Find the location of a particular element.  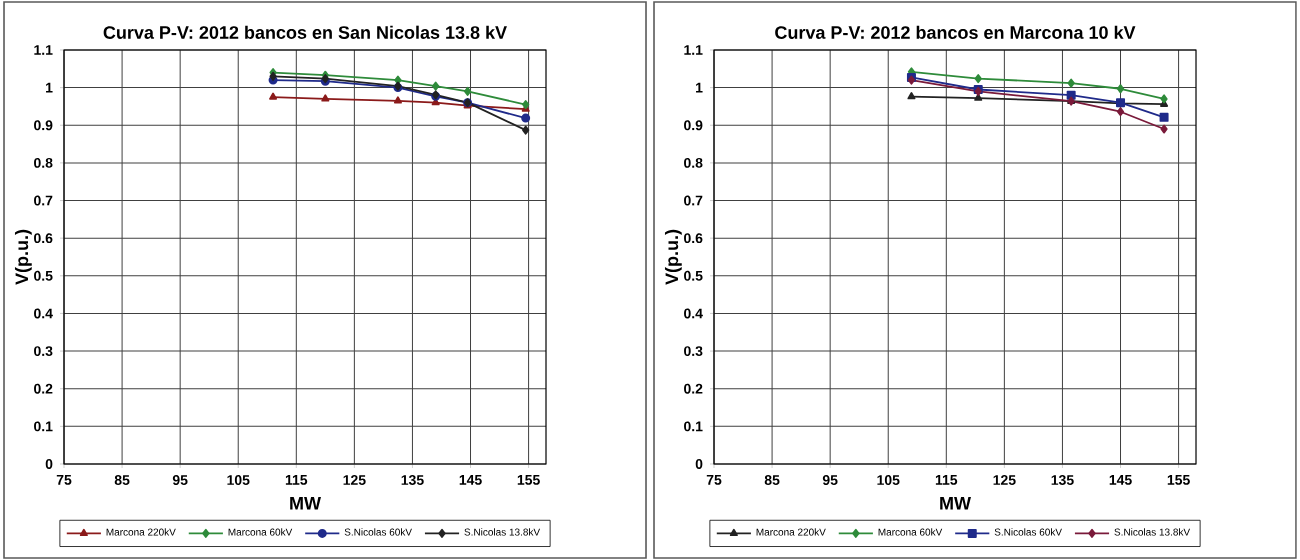

chart-title: Curva P-V: 2012 bancos en San Nicolas 13.8 kV is located at coordinates (305, 32).